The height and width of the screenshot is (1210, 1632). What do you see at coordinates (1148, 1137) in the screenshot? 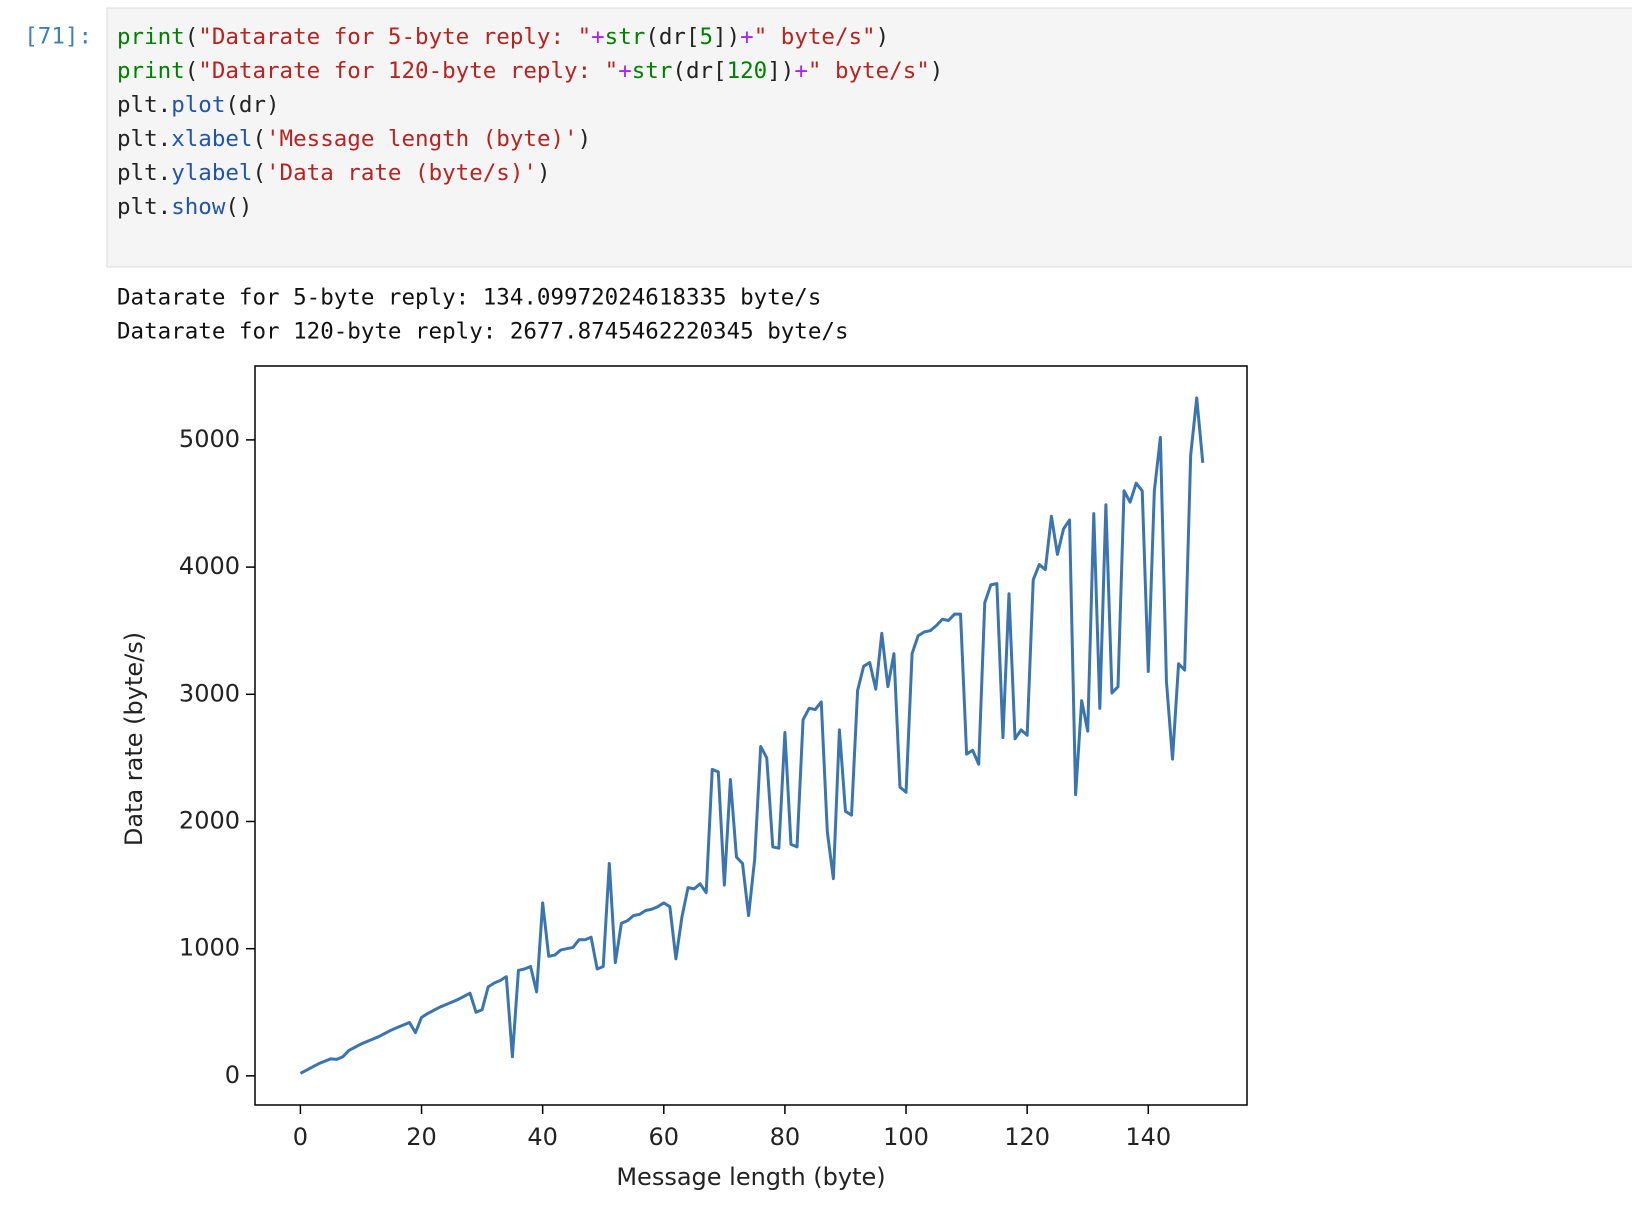
I see `x-tick-label: 140` at bounding box center [1148, 1137].